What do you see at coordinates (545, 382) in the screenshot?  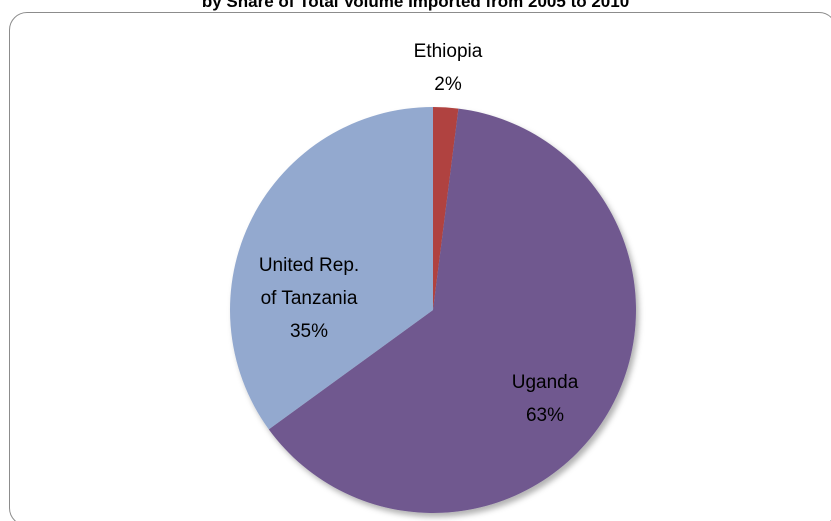 I see `slice-label-uganda-name: Uganda` at bounding box center [545, 382].